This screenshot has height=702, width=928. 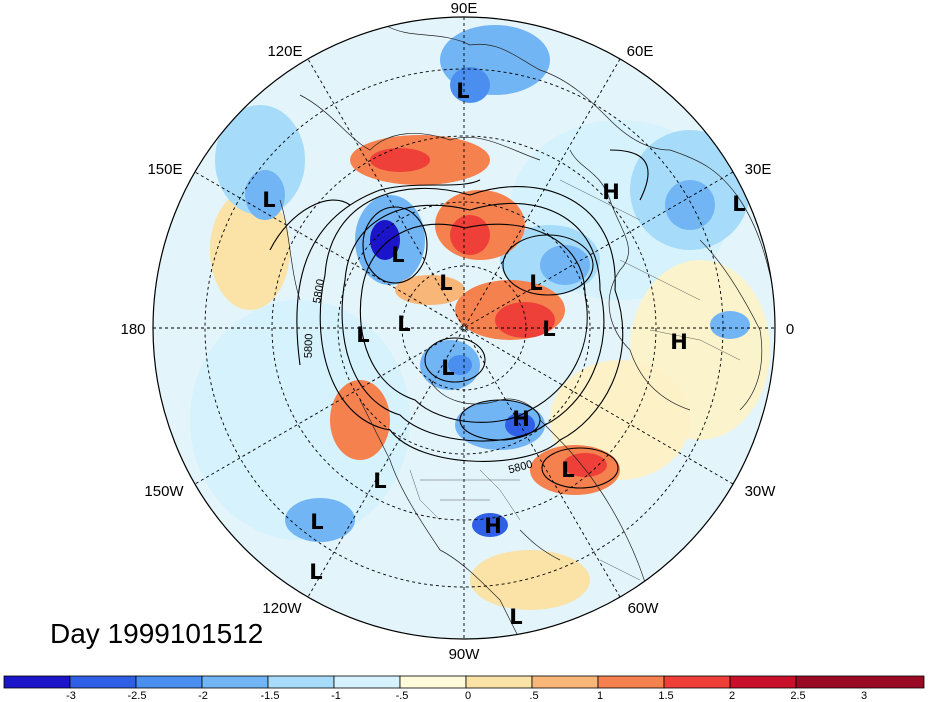 What do you see at coordinates (732, 696) in the screenshot?
I see `colorbar-tick-label: 2` at bounding box center [732, 696].